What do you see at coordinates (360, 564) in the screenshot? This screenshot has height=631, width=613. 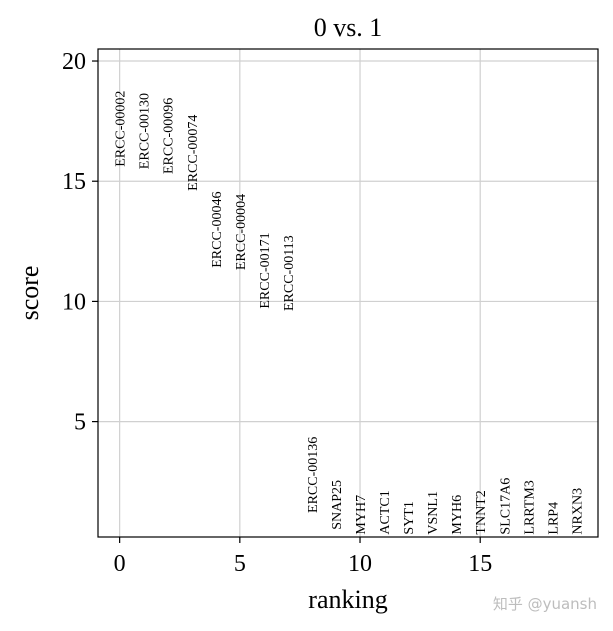 I see `x-tick-label: 10` at bounding box center [360, 564].